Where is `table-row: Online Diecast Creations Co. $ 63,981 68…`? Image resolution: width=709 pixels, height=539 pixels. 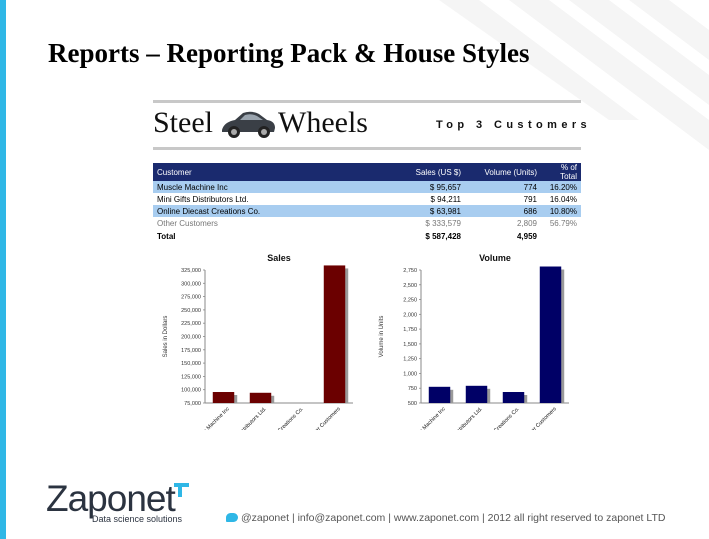 table-row: Online Diecast Creations Co. $ 63,981 68… is located at coordinates (367, 211).